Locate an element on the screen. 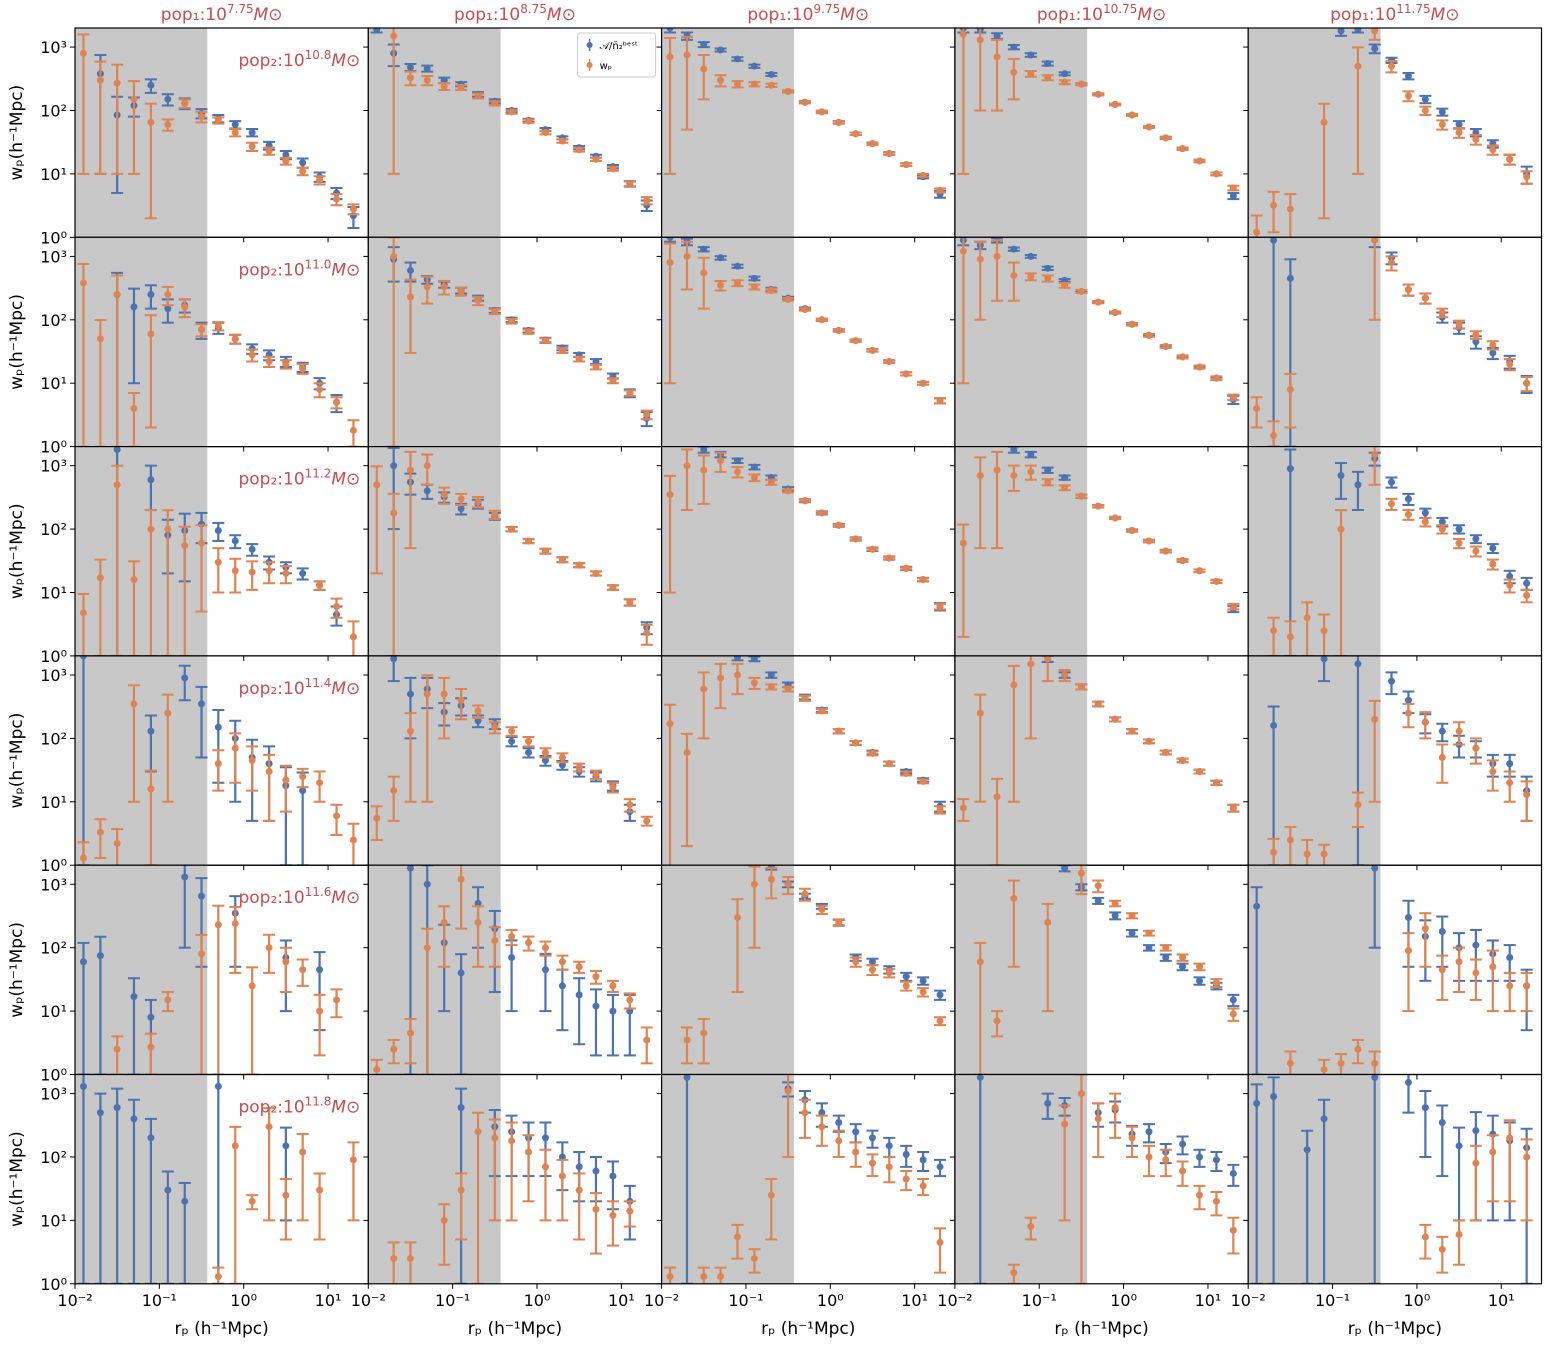 The height and width of the screenshot is (1348, 1546). title-exp: 11.75 is located at coordinates (1413, 9).